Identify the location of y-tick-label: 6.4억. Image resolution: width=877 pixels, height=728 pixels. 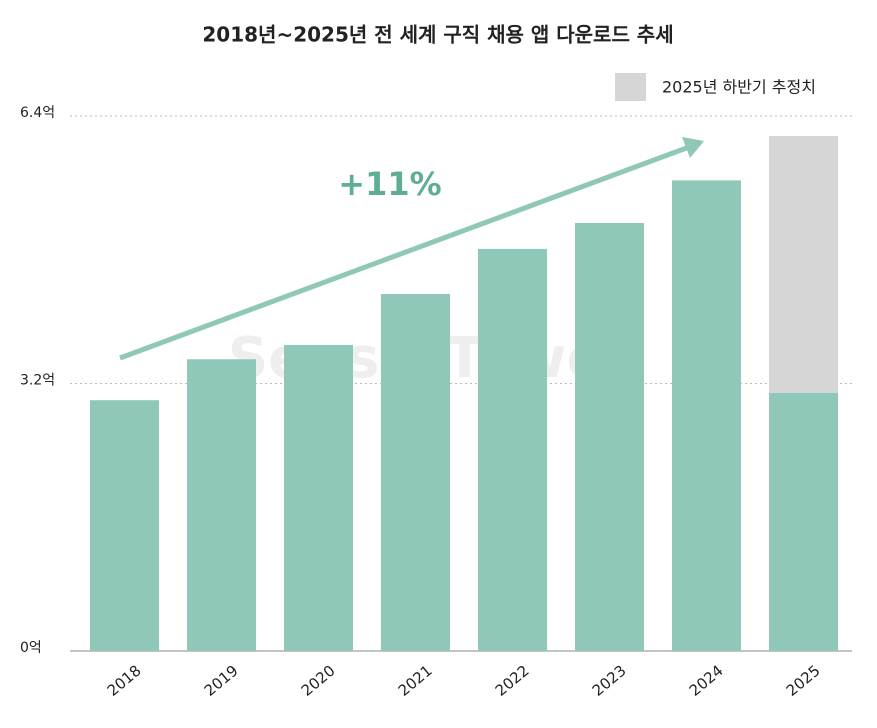
(37, 113).